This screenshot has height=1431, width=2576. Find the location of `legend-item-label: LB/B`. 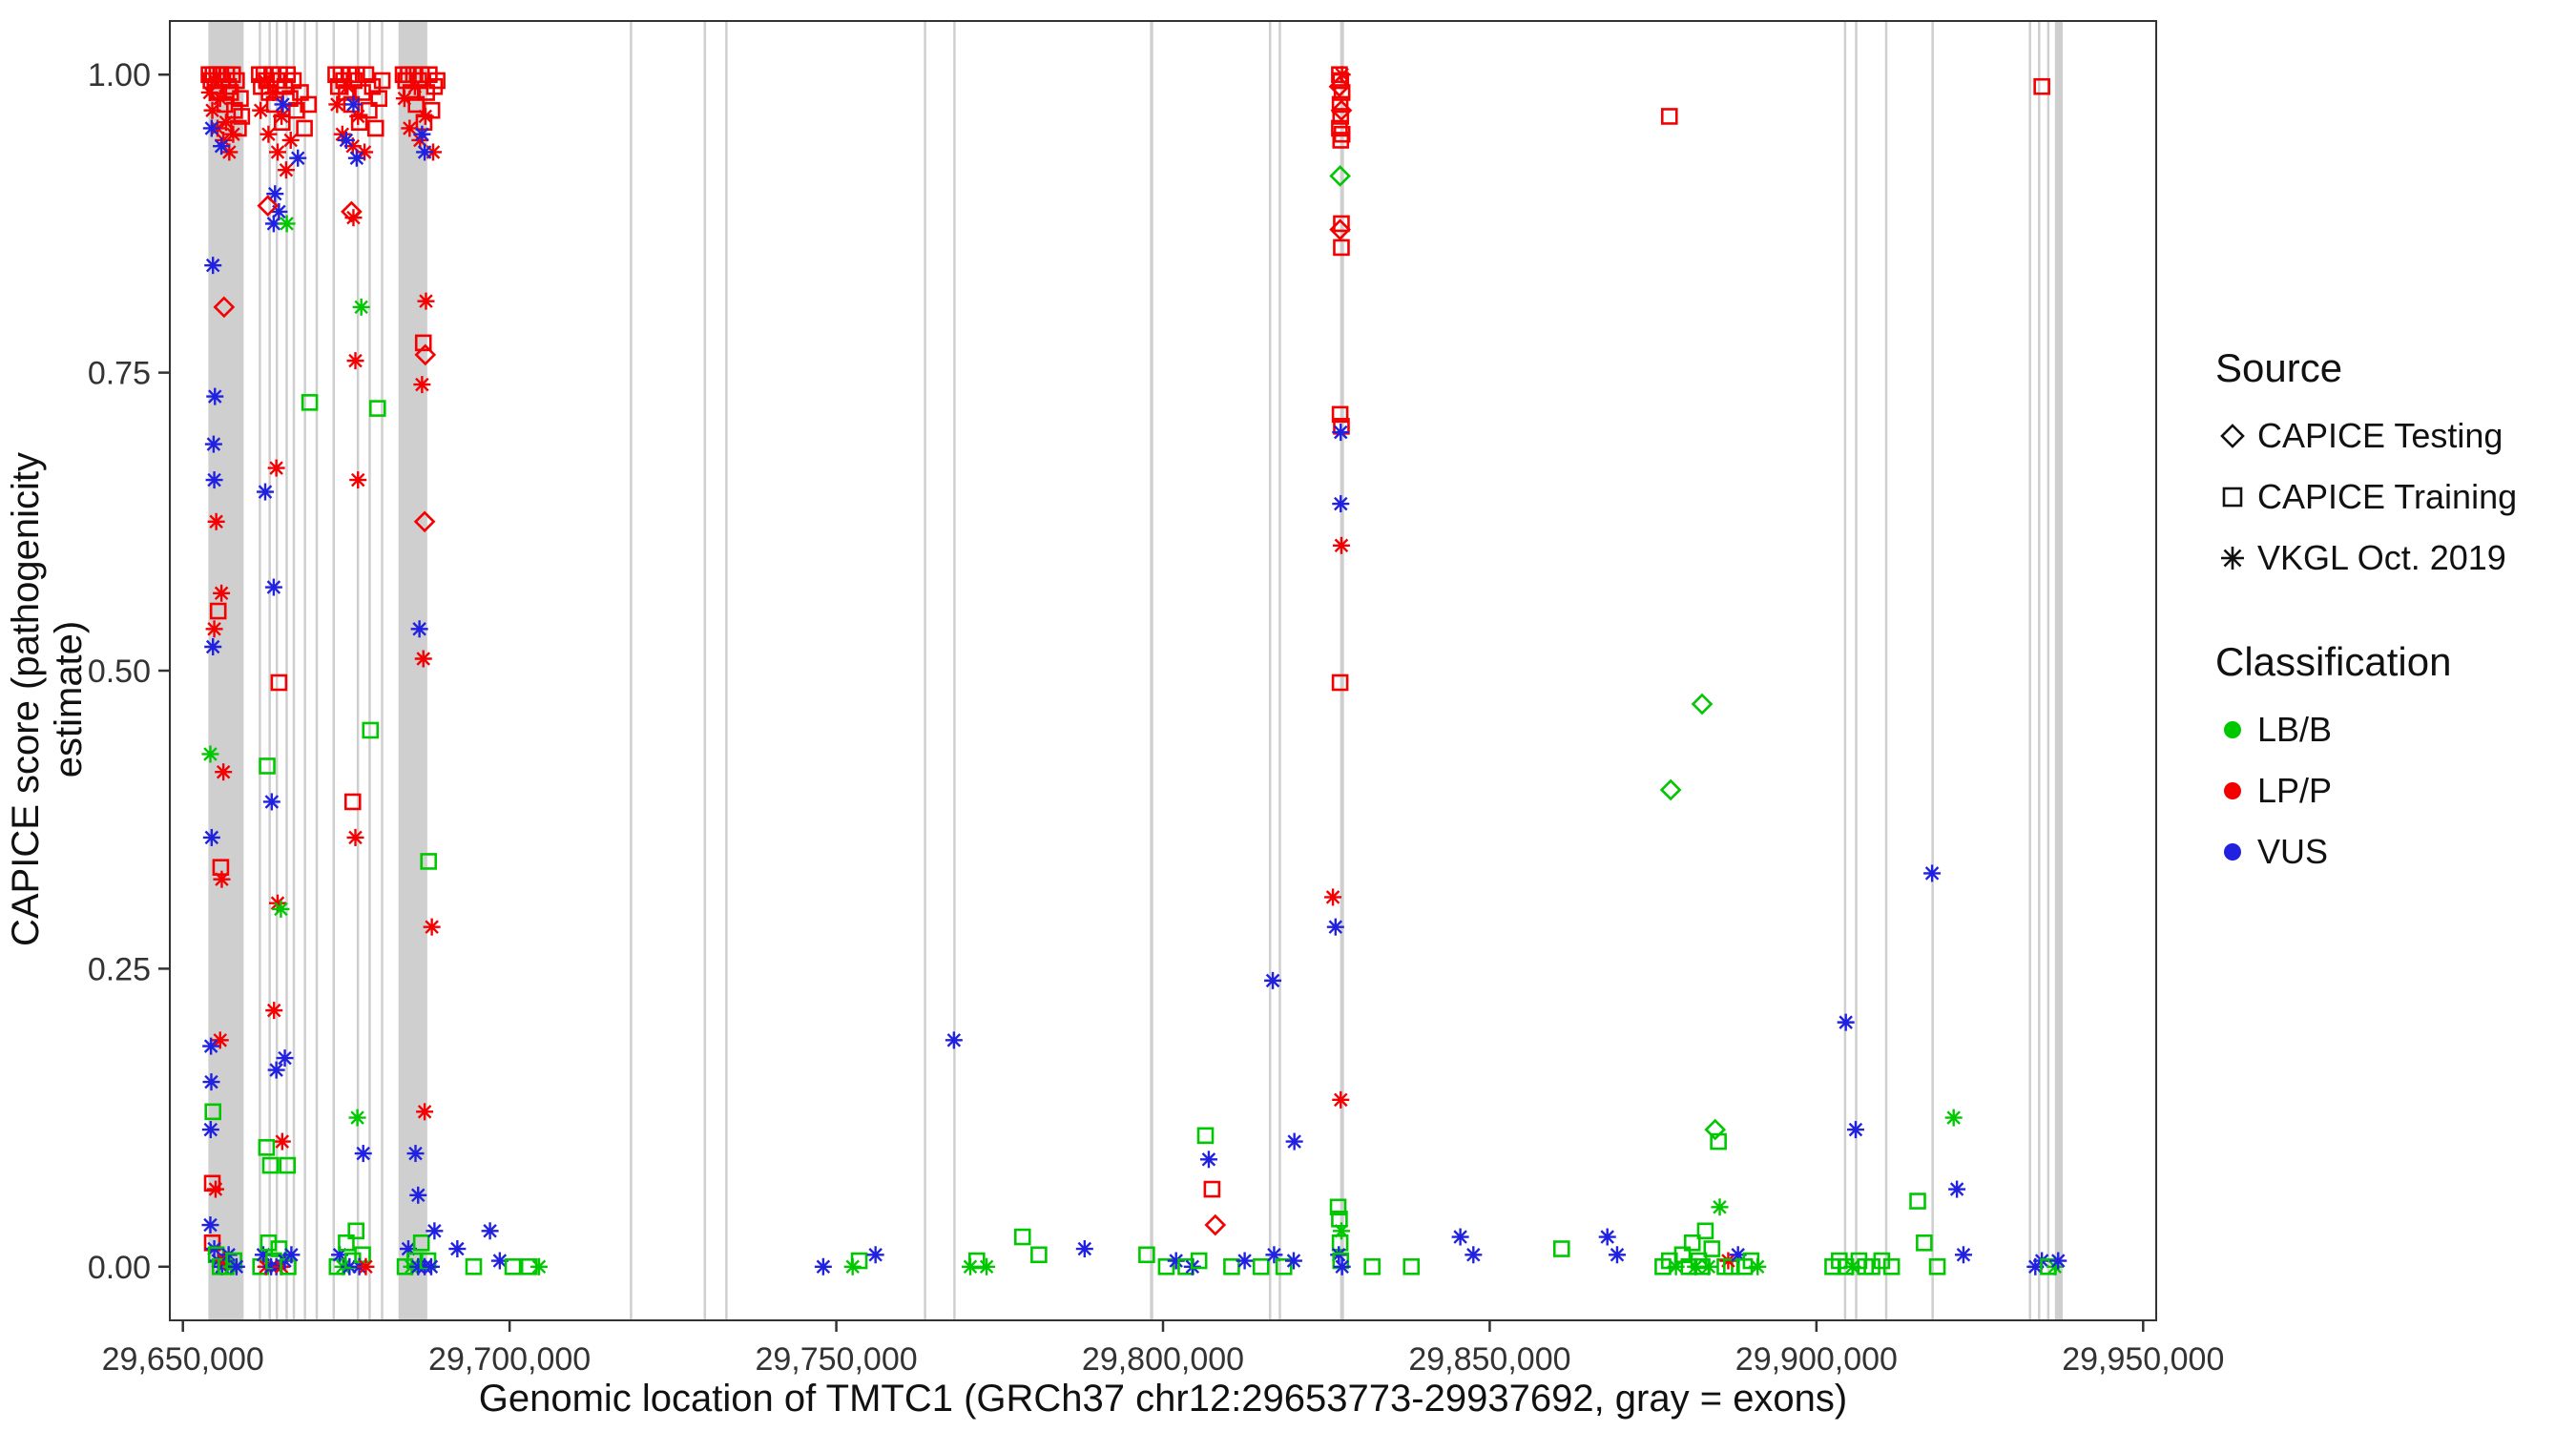

legend-item-label: LB/B is located at coordinates (2295, 729).